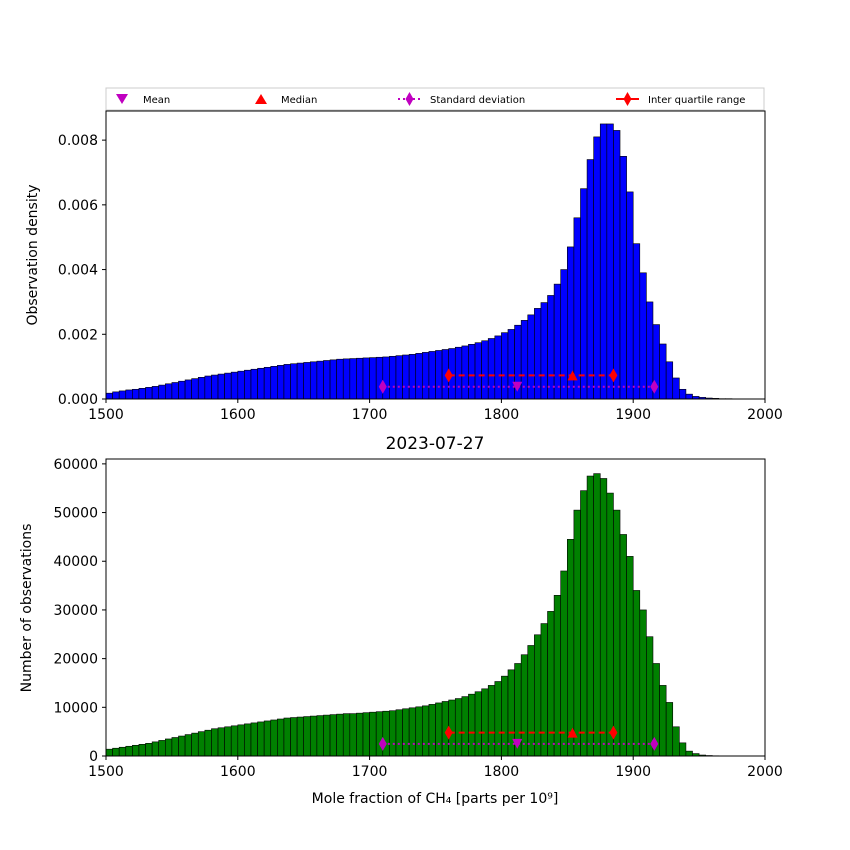  I want to click on density-stats-overlay, so click(518, 381).